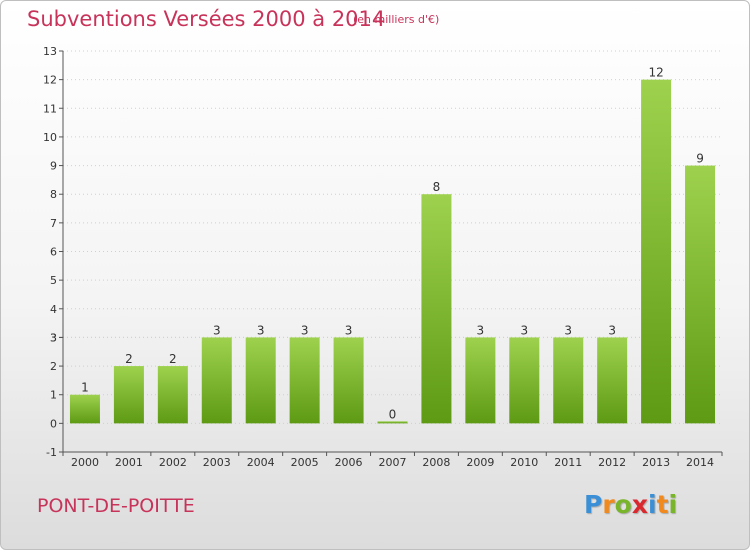  Describe the element at coordinates (608, 504) in the screenshot. I see `logo-letter: r` at that location.